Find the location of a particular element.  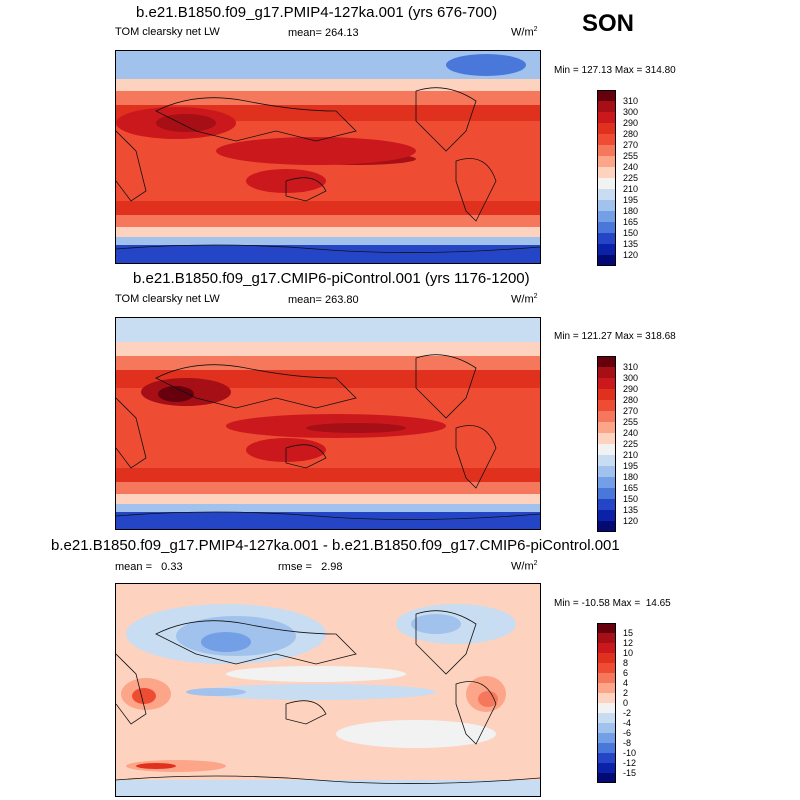

colorbar-tick-label: 195 is located at coordinates (631, 200).